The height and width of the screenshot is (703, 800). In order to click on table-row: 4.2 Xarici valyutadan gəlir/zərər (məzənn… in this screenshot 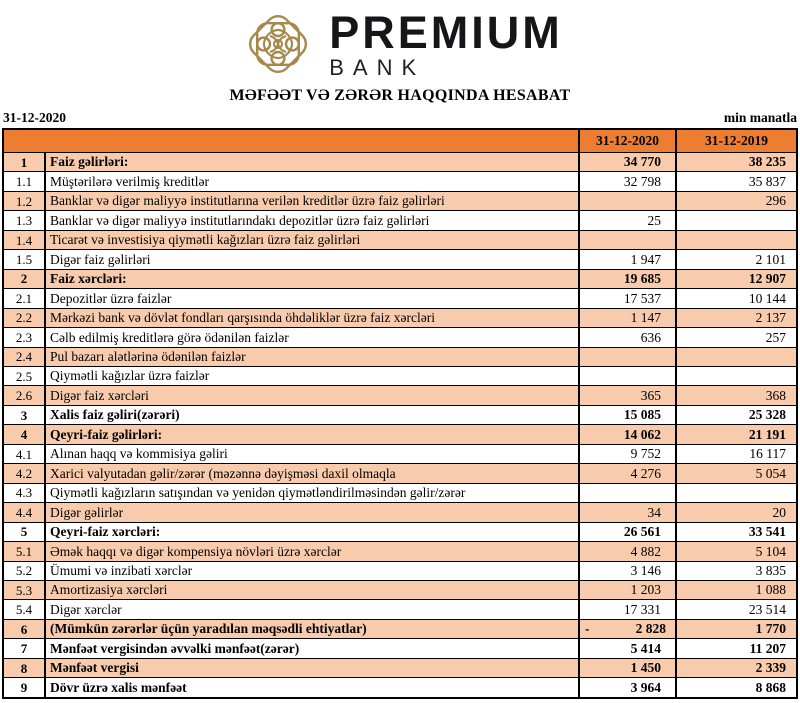, I will do `click(400, 473)`.